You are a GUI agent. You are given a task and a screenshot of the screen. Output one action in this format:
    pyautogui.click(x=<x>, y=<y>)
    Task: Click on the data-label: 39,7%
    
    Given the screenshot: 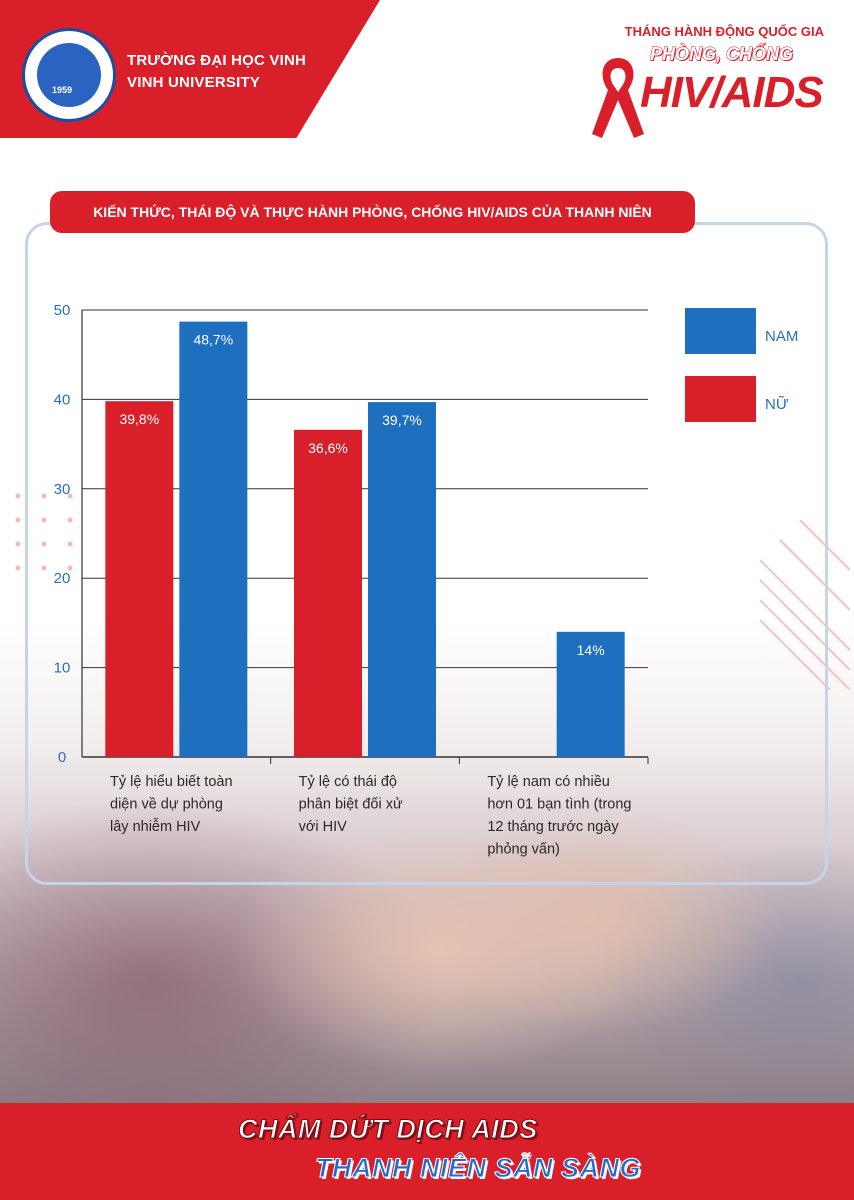 What is the action you would take?
    pyautogui.click(x=402, y=420)
    